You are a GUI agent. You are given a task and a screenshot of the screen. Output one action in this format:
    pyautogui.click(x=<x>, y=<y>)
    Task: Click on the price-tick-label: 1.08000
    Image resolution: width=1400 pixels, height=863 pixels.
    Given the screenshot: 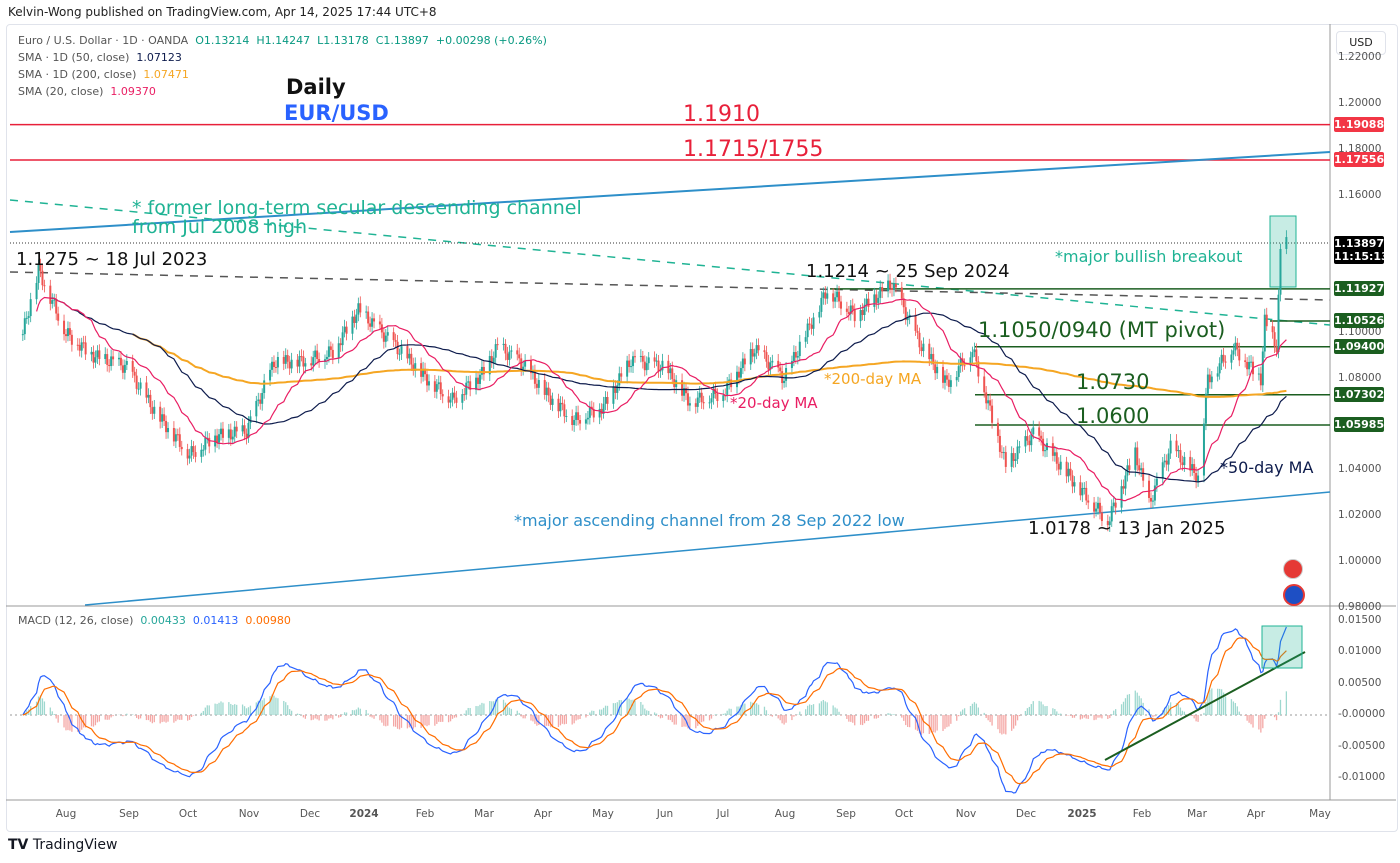 What is the action you would take?
    pyautogui.click(x=1360, y=377)
    